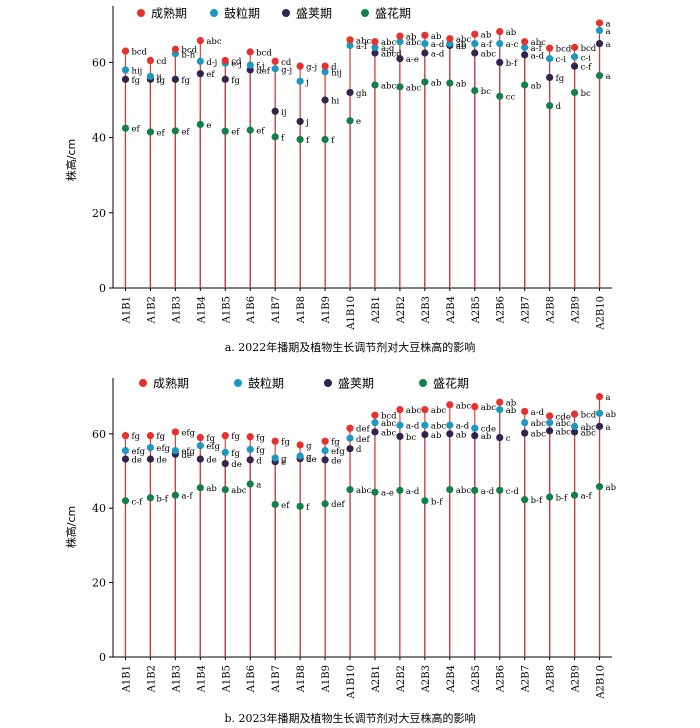  Describe the element at coordinates (526, 310) in the screenshot. I see `x-tick-label: A2B7` at that location.